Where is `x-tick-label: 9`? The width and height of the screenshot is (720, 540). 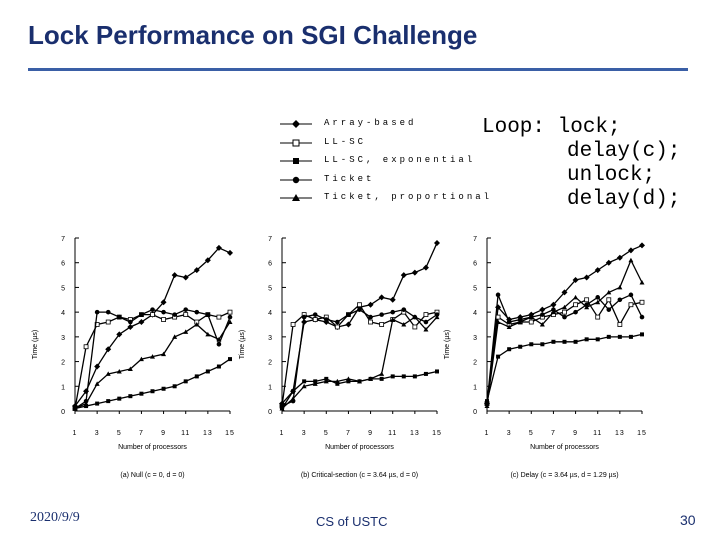
x-tick-label: 9 is located at coordinates (575, 433).